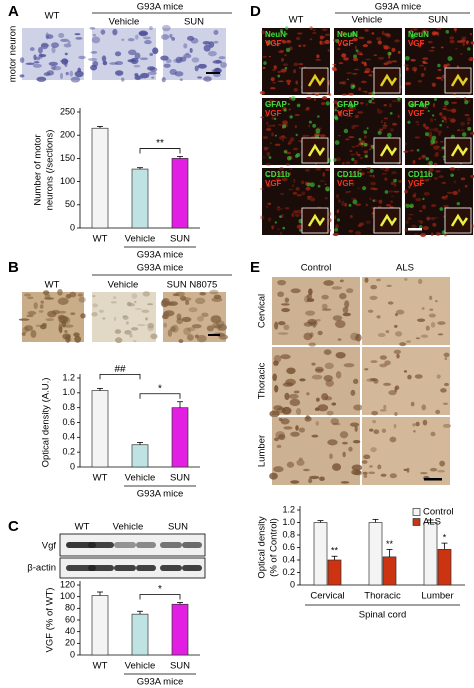  Describe the element at coordinates (213, 73) in the screenshot. I see `scale-bar` at that location.